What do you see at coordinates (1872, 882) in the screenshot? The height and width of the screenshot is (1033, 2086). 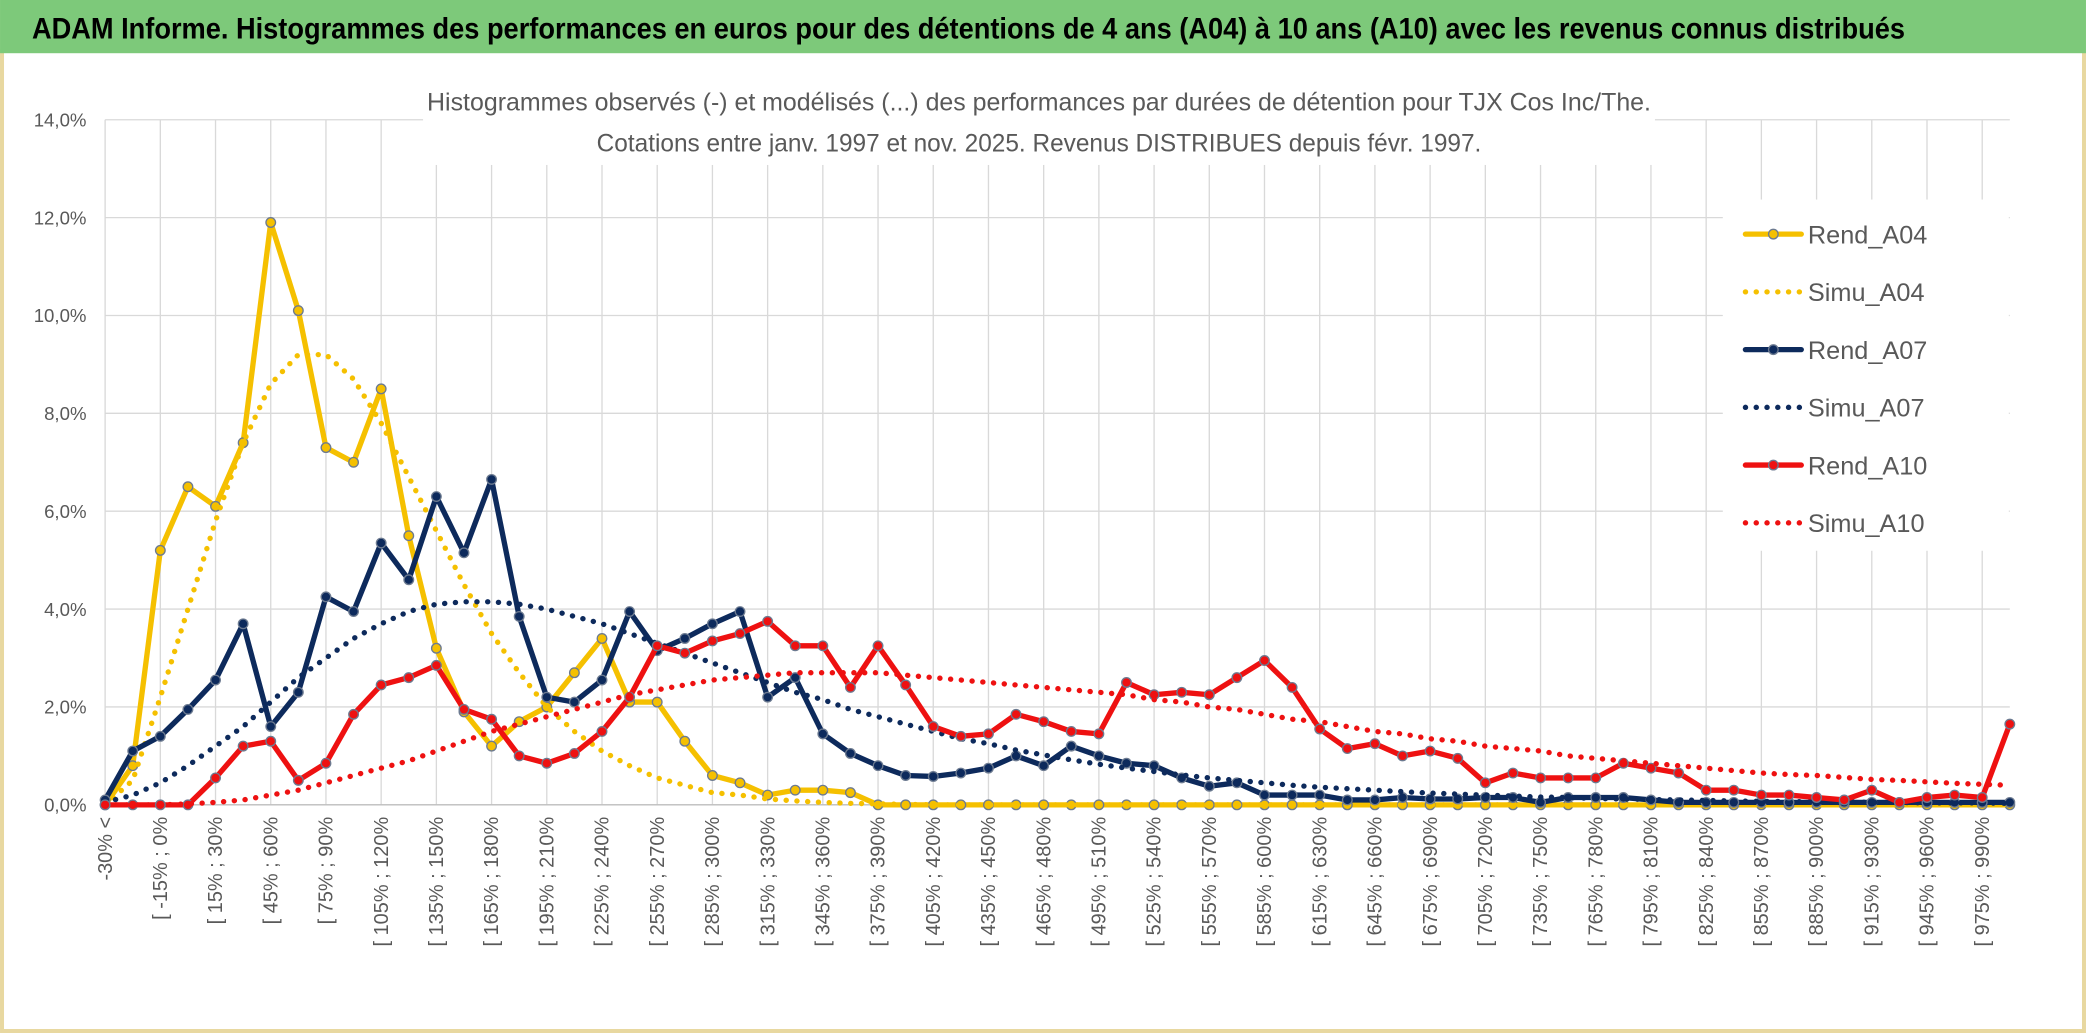 I see `x-tick-label: [ 915% ; 930%` at bounding box center [1872, 882].